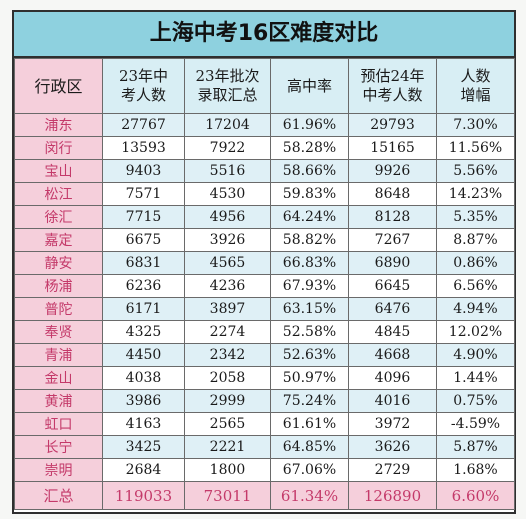 This screenshot has height=519, width=526. Describe the element at coordinates (143, 332) in the screenshot. I see `value-cell: 4325` at that location.